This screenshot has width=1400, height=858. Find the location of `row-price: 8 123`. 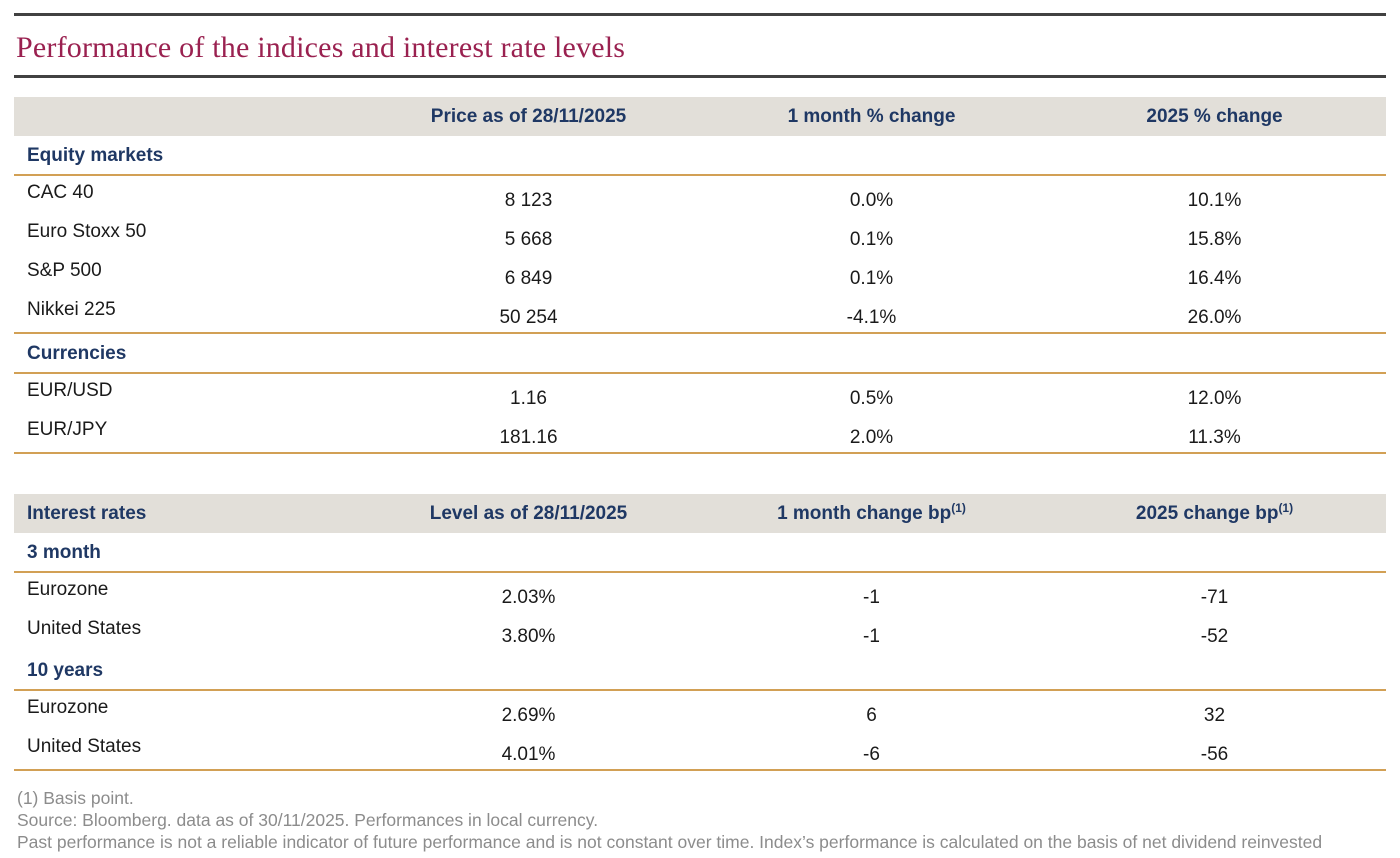

row-price: 8 123 is located at coordinates (528, 200).